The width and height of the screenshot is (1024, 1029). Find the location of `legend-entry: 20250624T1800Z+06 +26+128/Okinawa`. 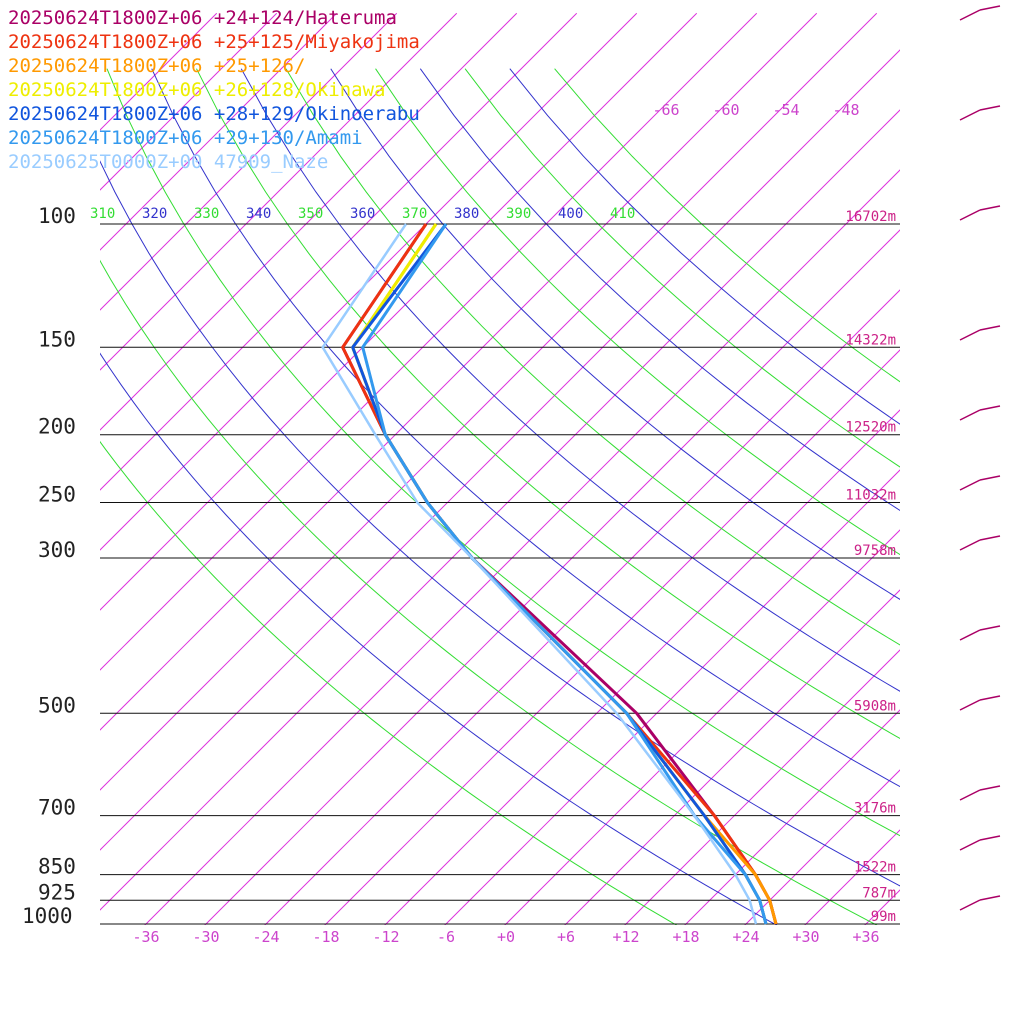

legend-entry: 20250624T1800Z+06 +26+128/Okinawa is located at coordinates (197, 90).